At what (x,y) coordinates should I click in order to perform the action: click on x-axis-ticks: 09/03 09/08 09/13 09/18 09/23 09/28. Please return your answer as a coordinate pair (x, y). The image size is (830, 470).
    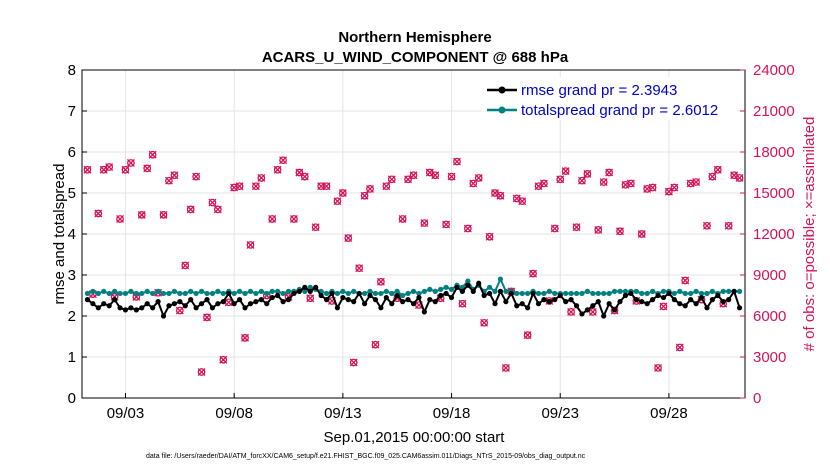
    Looking at the image, I should click on (397, 407).